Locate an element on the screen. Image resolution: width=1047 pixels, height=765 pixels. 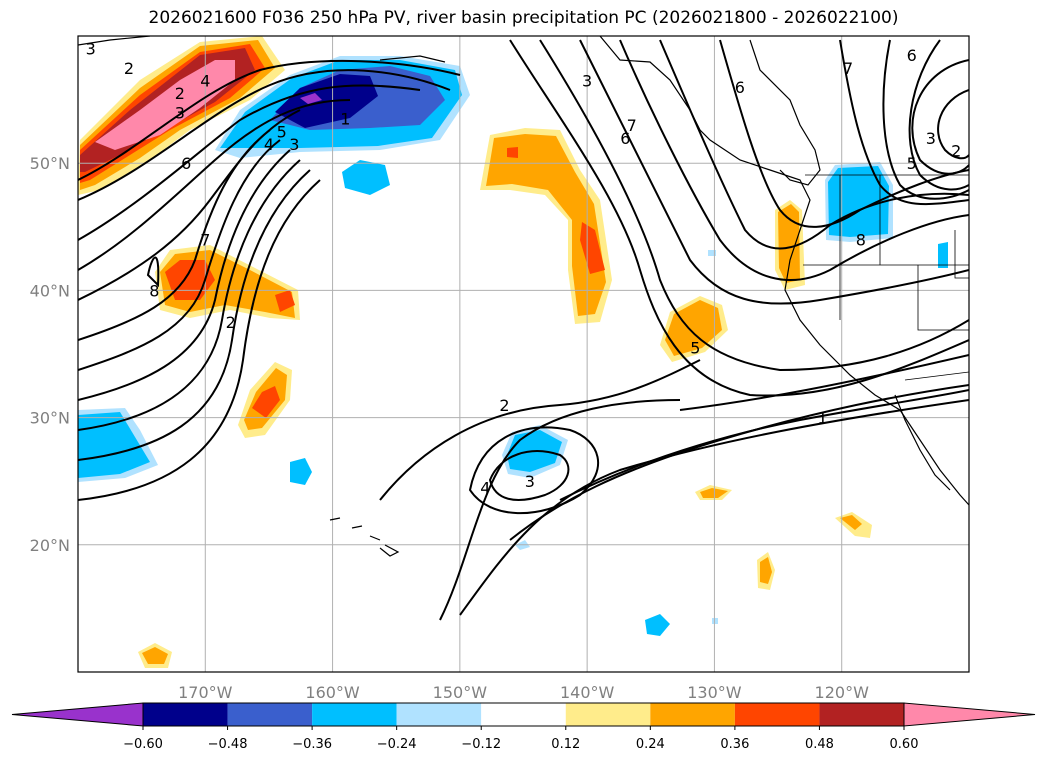
shade-coast-orange is located at coordinates (789, 243).